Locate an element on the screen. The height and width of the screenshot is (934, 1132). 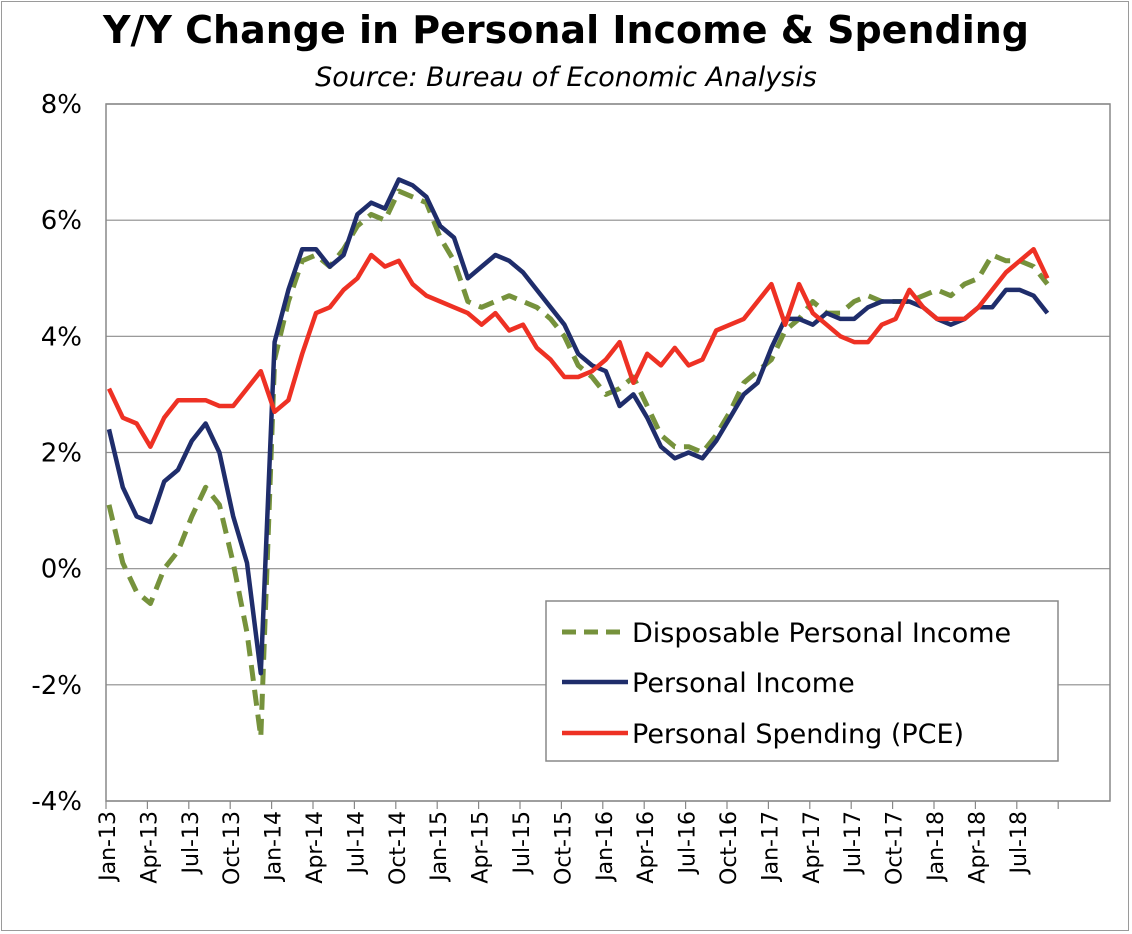
x-tick-label: Jan-15 is located at coordinates (439, 847).